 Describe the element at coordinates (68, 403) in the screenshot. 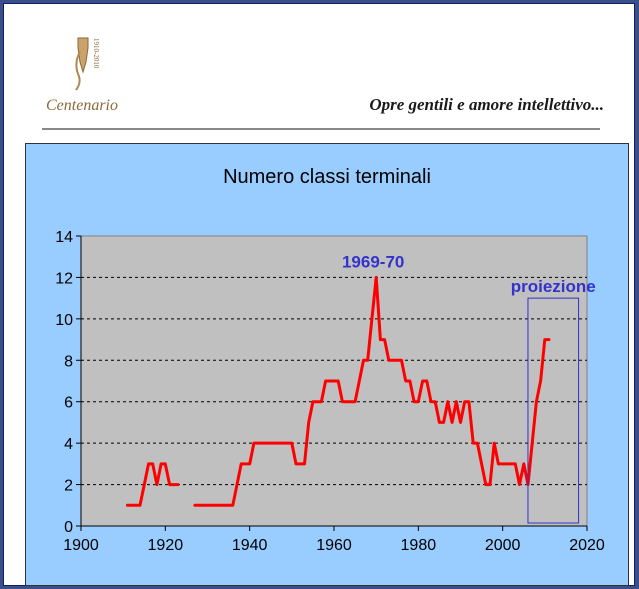

I see `y-tick-label: 6` at that location.